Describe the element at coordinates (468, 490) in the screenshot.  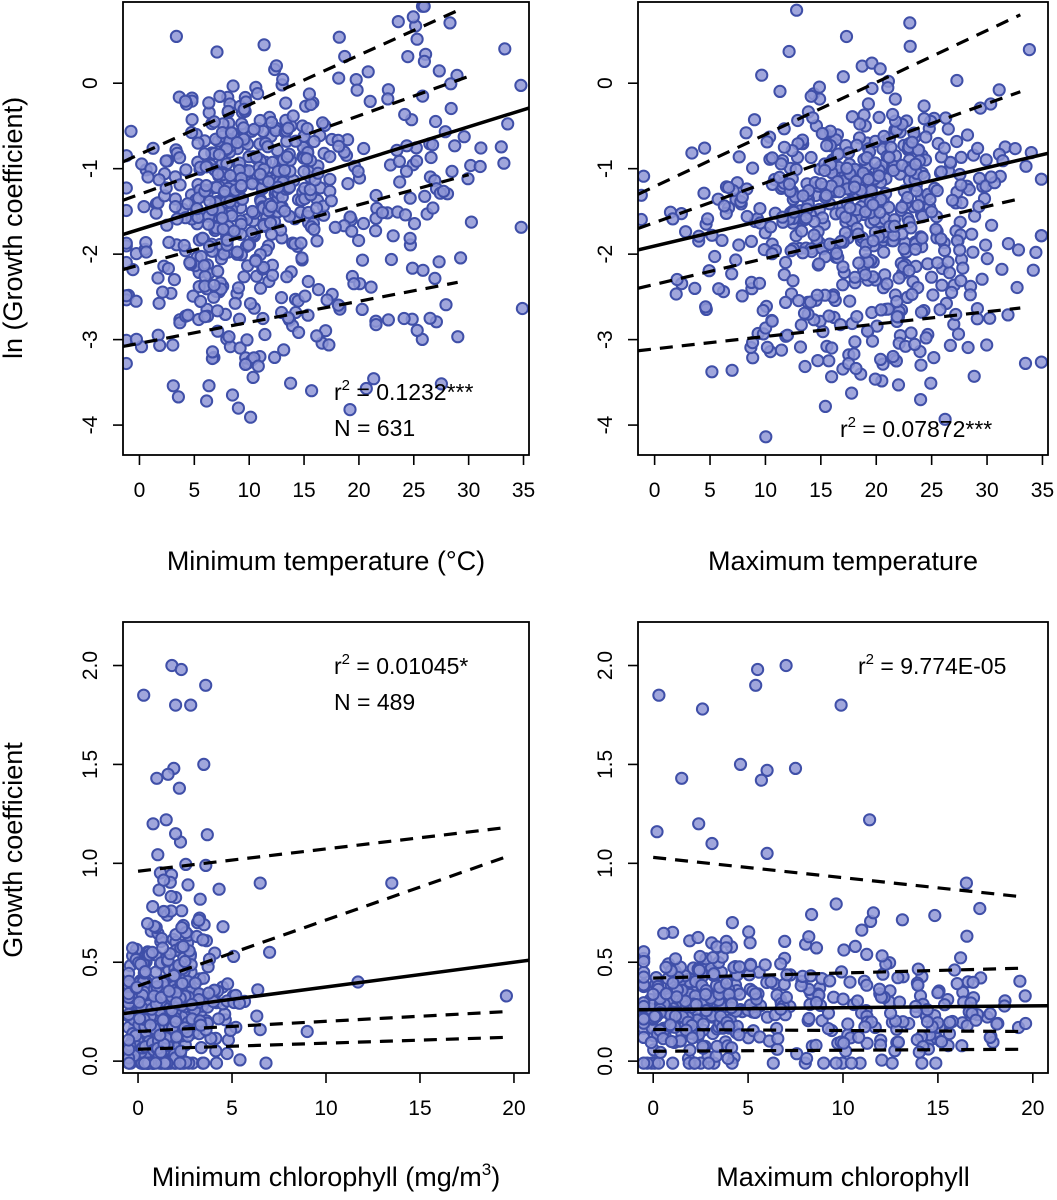
I see `x-tick-label: 30` at that location.